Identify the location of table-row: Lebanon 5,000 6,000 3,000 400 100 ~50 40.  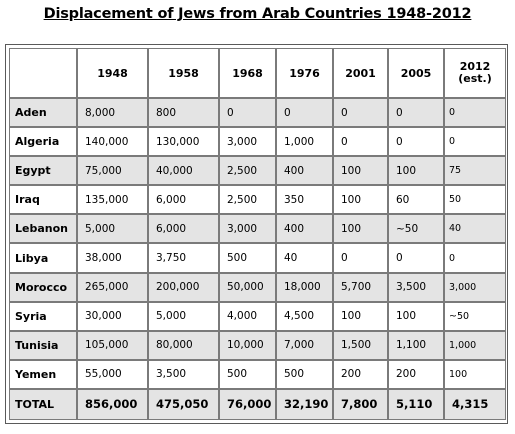
(257, 229).